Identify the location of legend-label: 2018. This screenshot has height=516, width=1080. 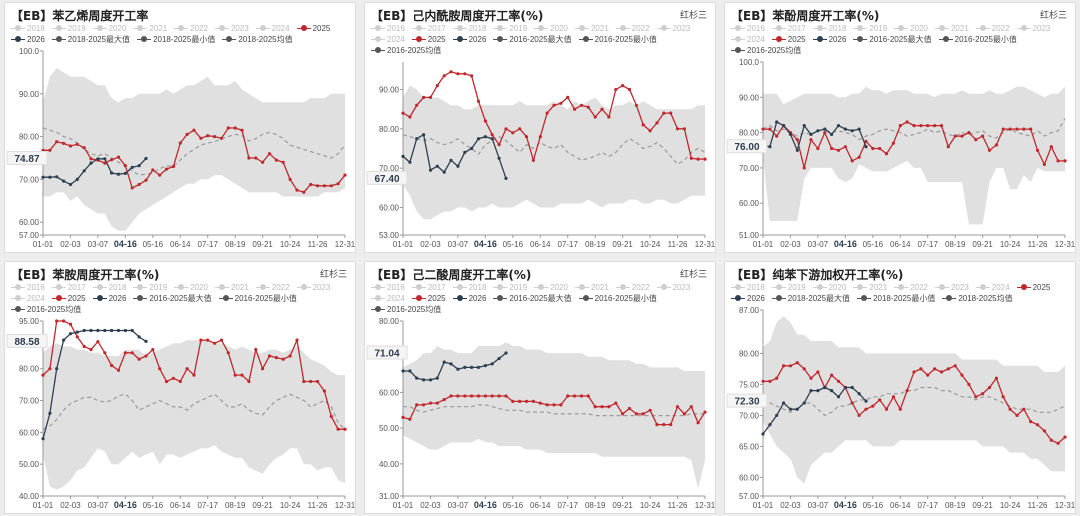
(756, 287).